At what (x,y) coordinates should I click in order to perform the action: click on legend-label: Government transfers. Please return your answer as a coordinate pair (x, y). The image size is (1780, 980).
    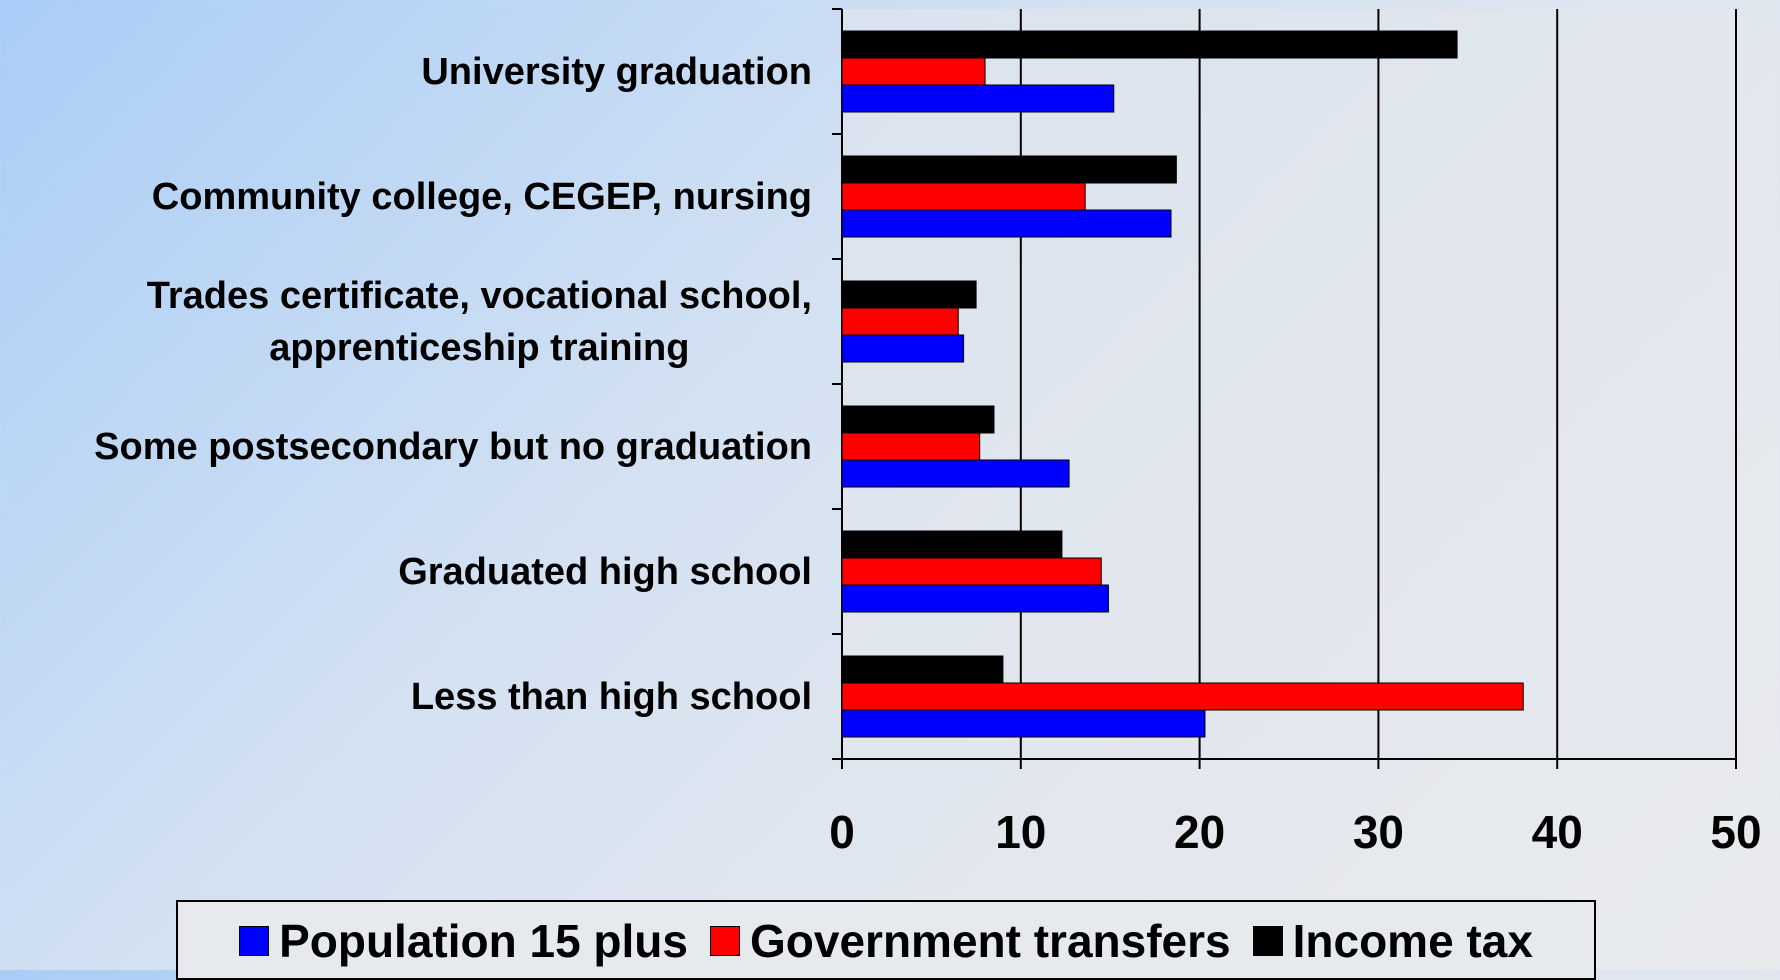
    Looking at the image, I should click on (990, 941).